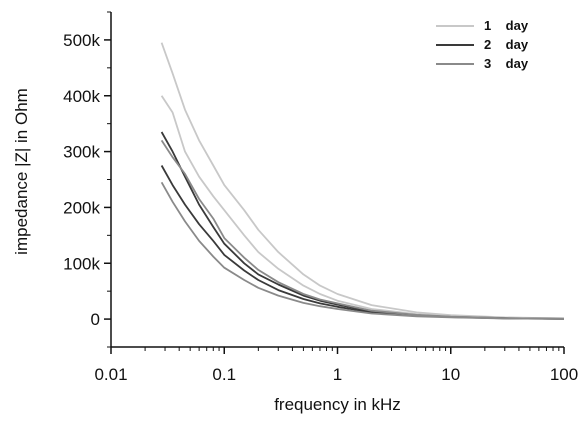 The width and height of the screenshot is (583, 421). I want to click on legend-label: 1 day, so click(506, 25).